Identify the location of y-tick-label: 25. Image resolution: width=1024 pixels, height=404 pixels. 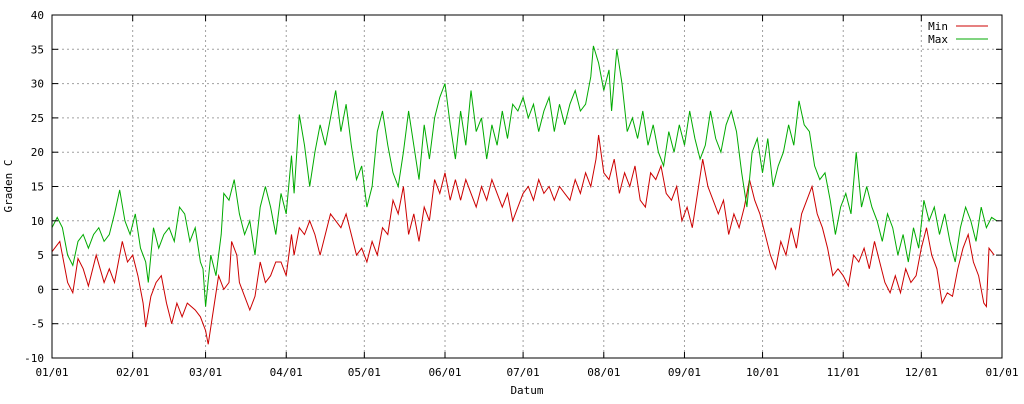
(37, 118).